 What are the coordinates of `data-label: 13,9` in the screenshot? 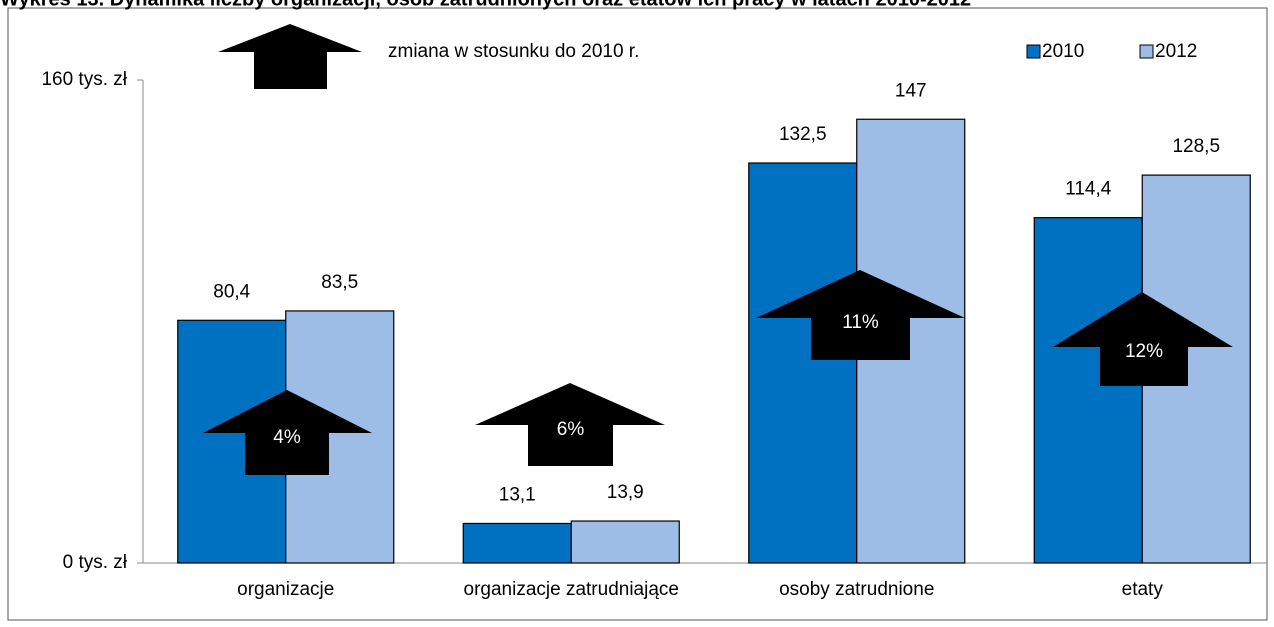 It's located at (625, 492).